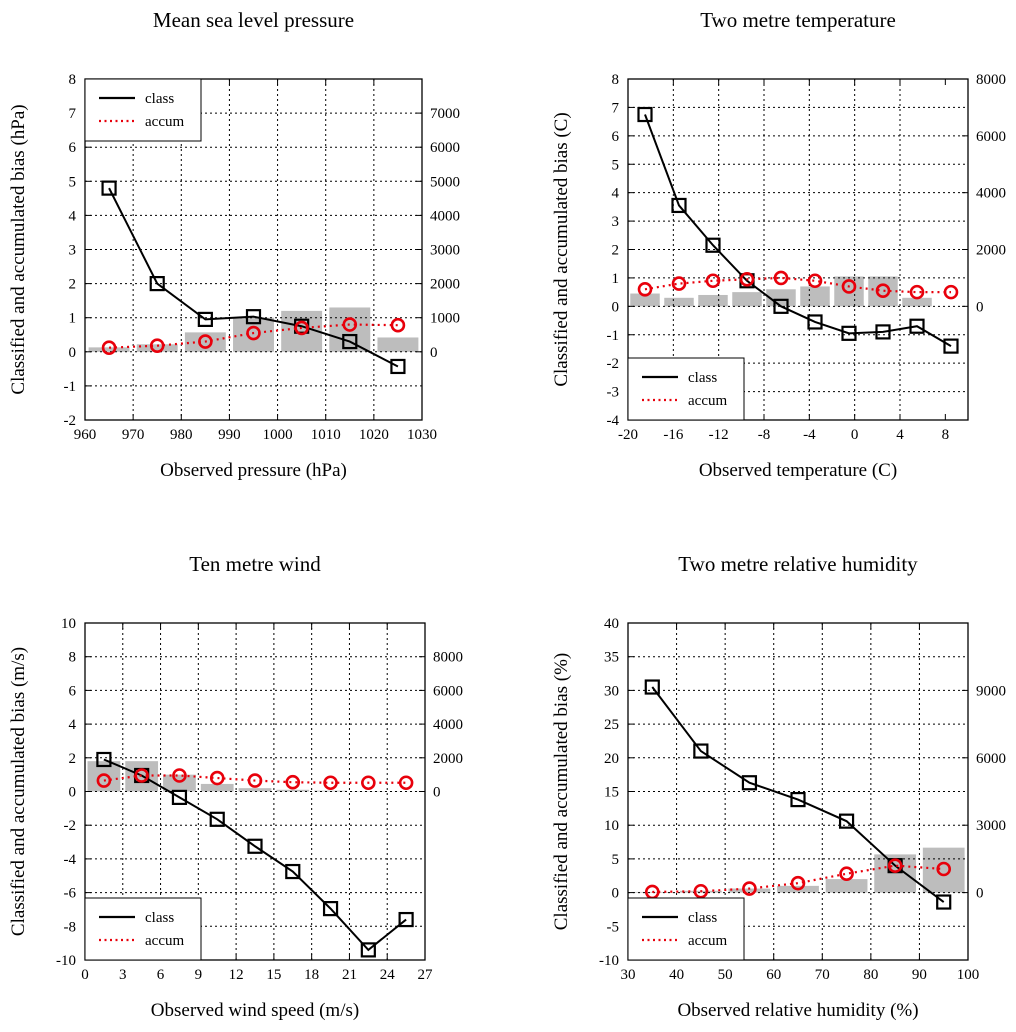 This screenshot has height=1032, width=1016. Describe the element at coordinates (798, 470) in the screenshot. I see `x-axis-label: Observed temperature (C)` at that location.